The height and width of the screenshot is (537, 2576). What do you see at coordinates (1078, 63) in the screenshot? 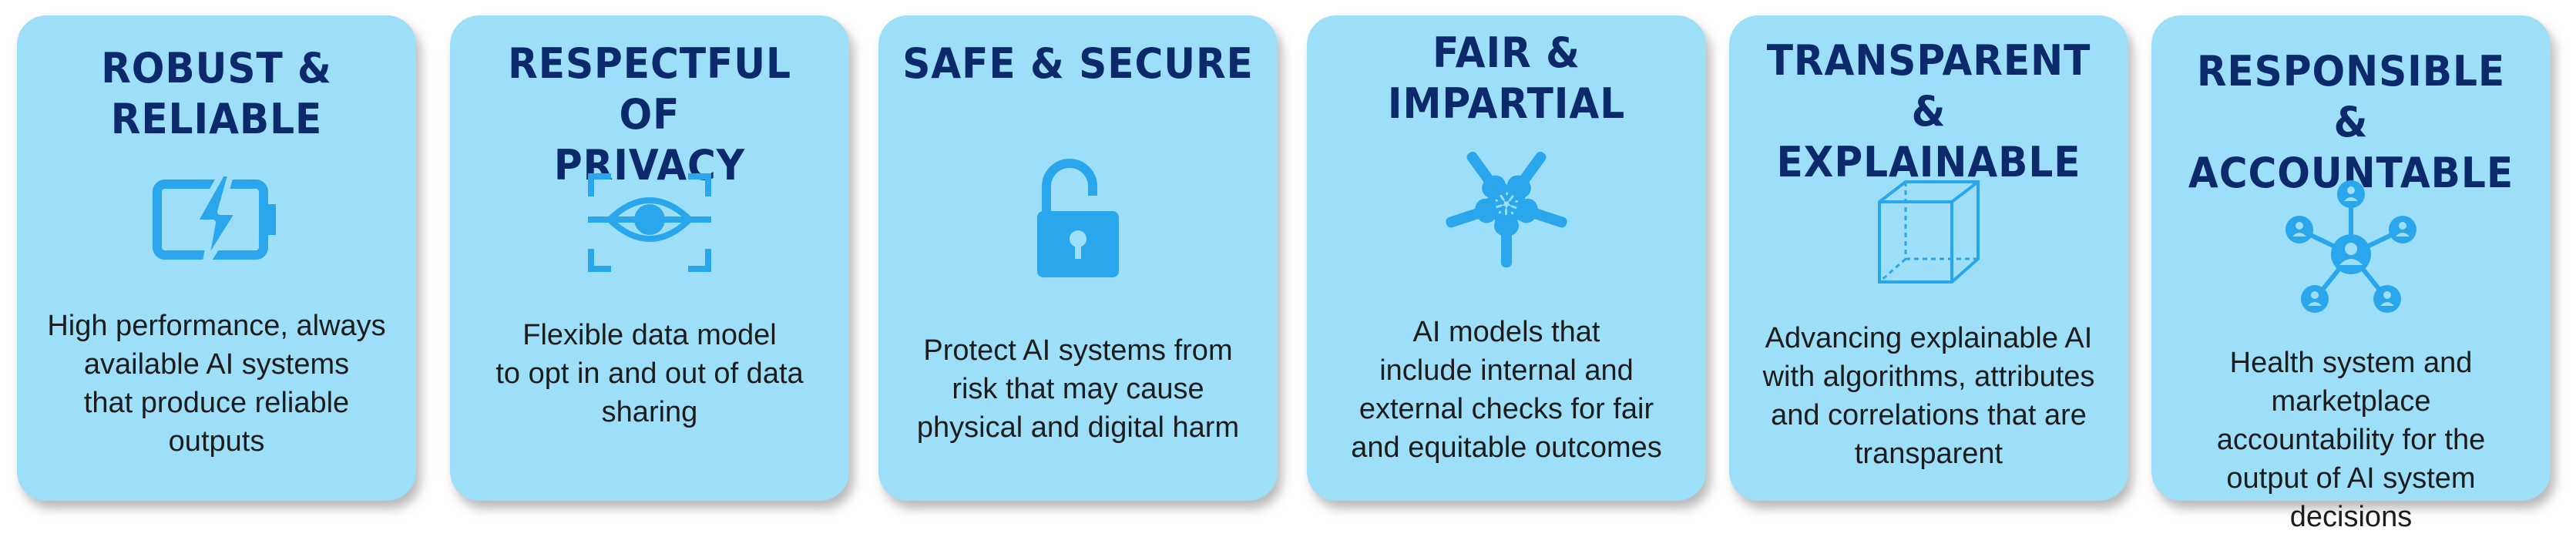
I see `card-title: SAFE & SECURE` at bounding box center [1078, 63].